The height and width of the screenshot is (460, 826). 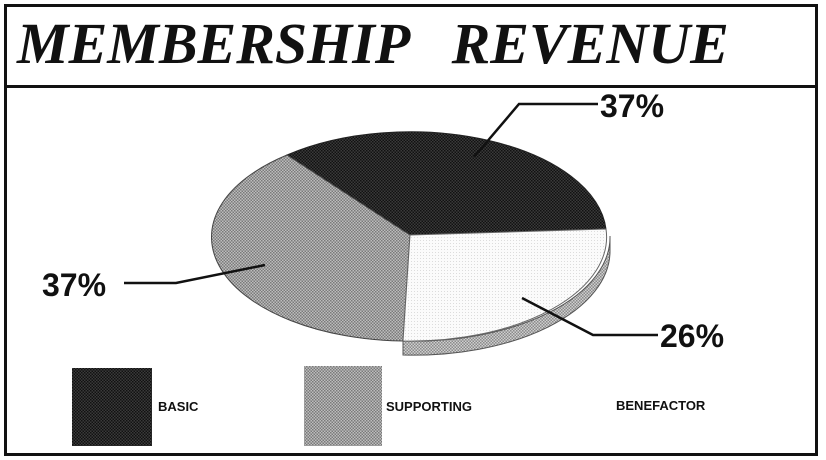 What do you see at coordinates (311, 248) in the screenshot?
I see `pie-slice-supporting` at bounding box center [311, 248].